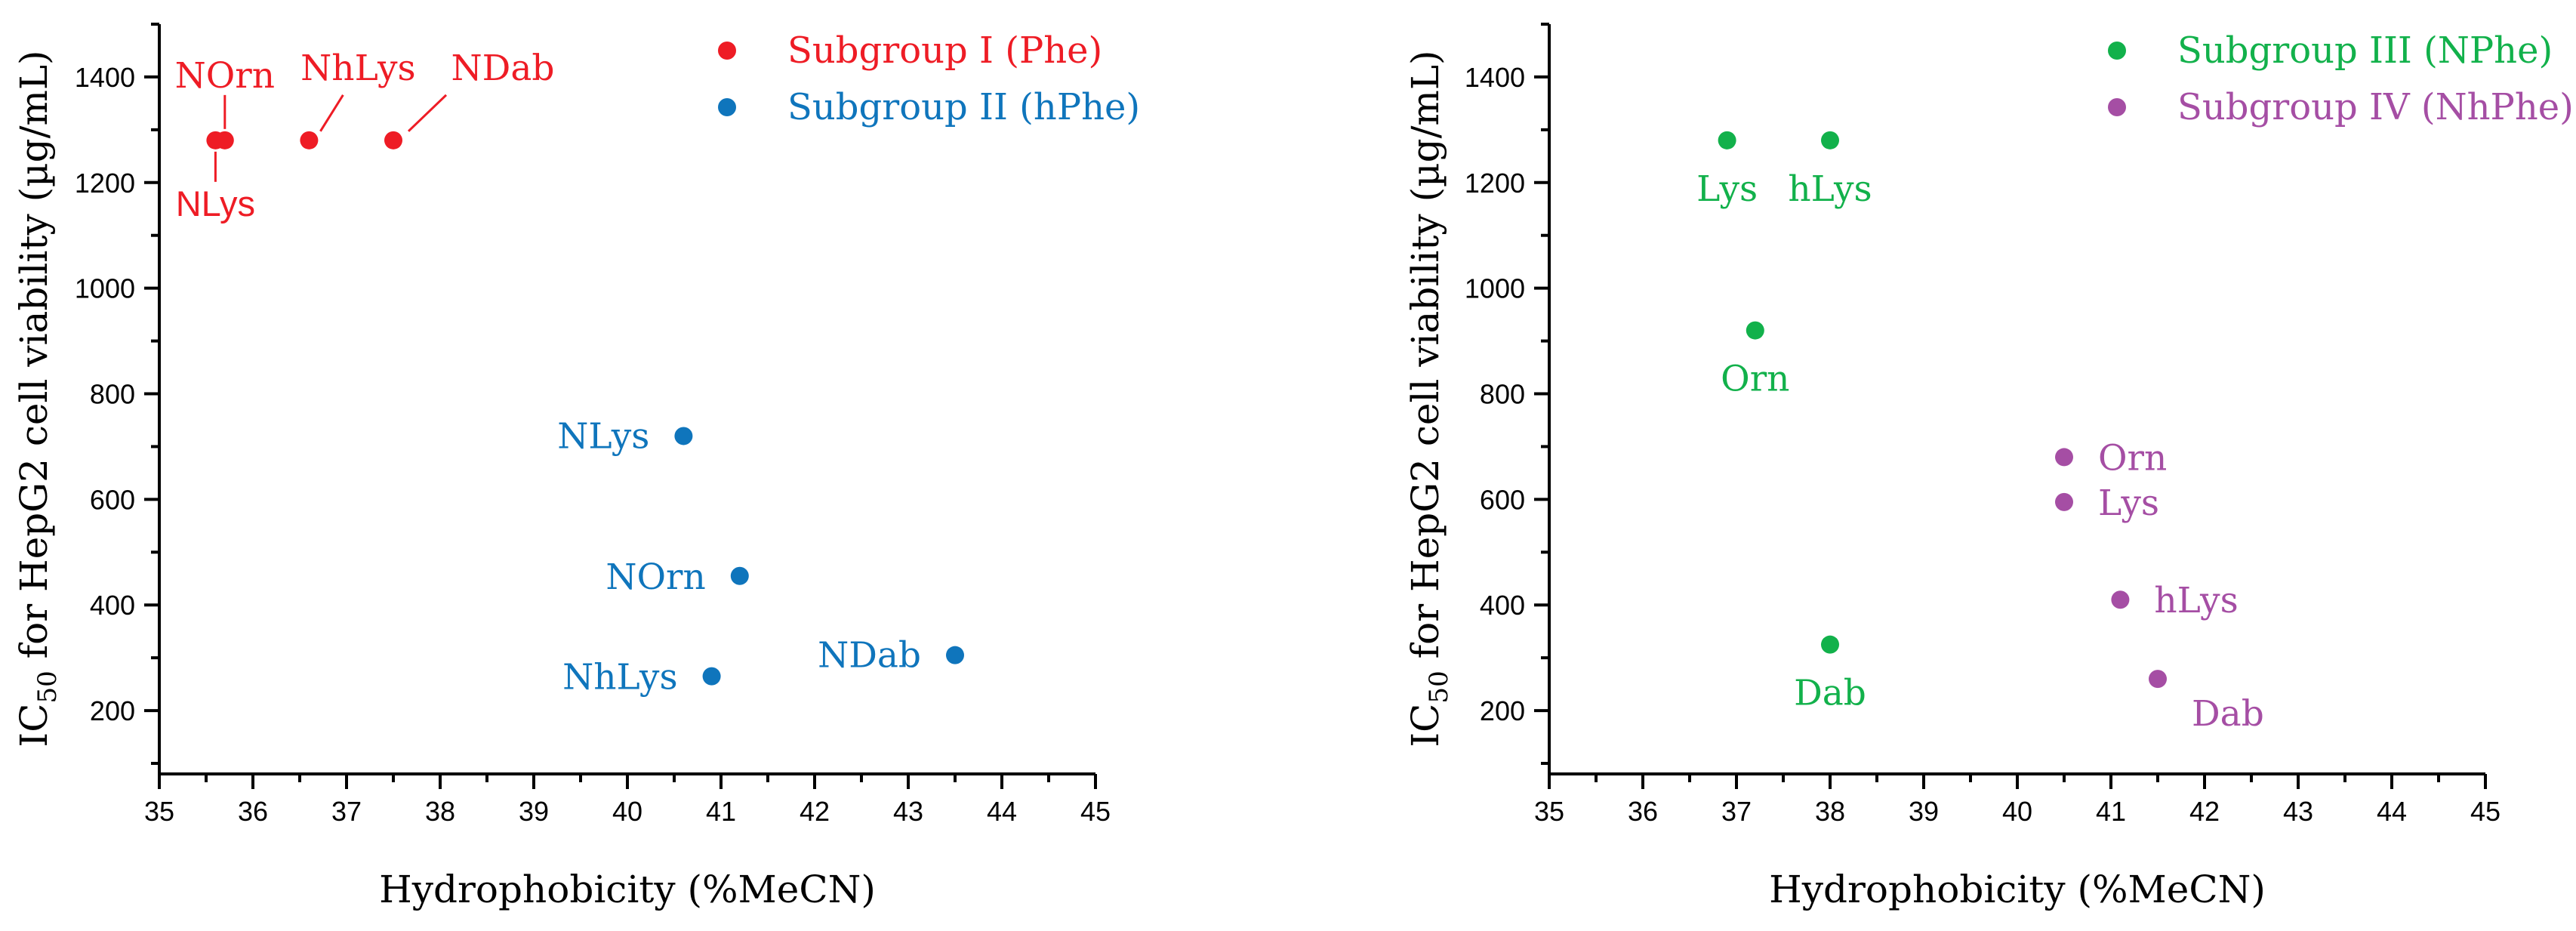  I want to click on legend-entry: Subgroup I (Phe), so click(944, 50).